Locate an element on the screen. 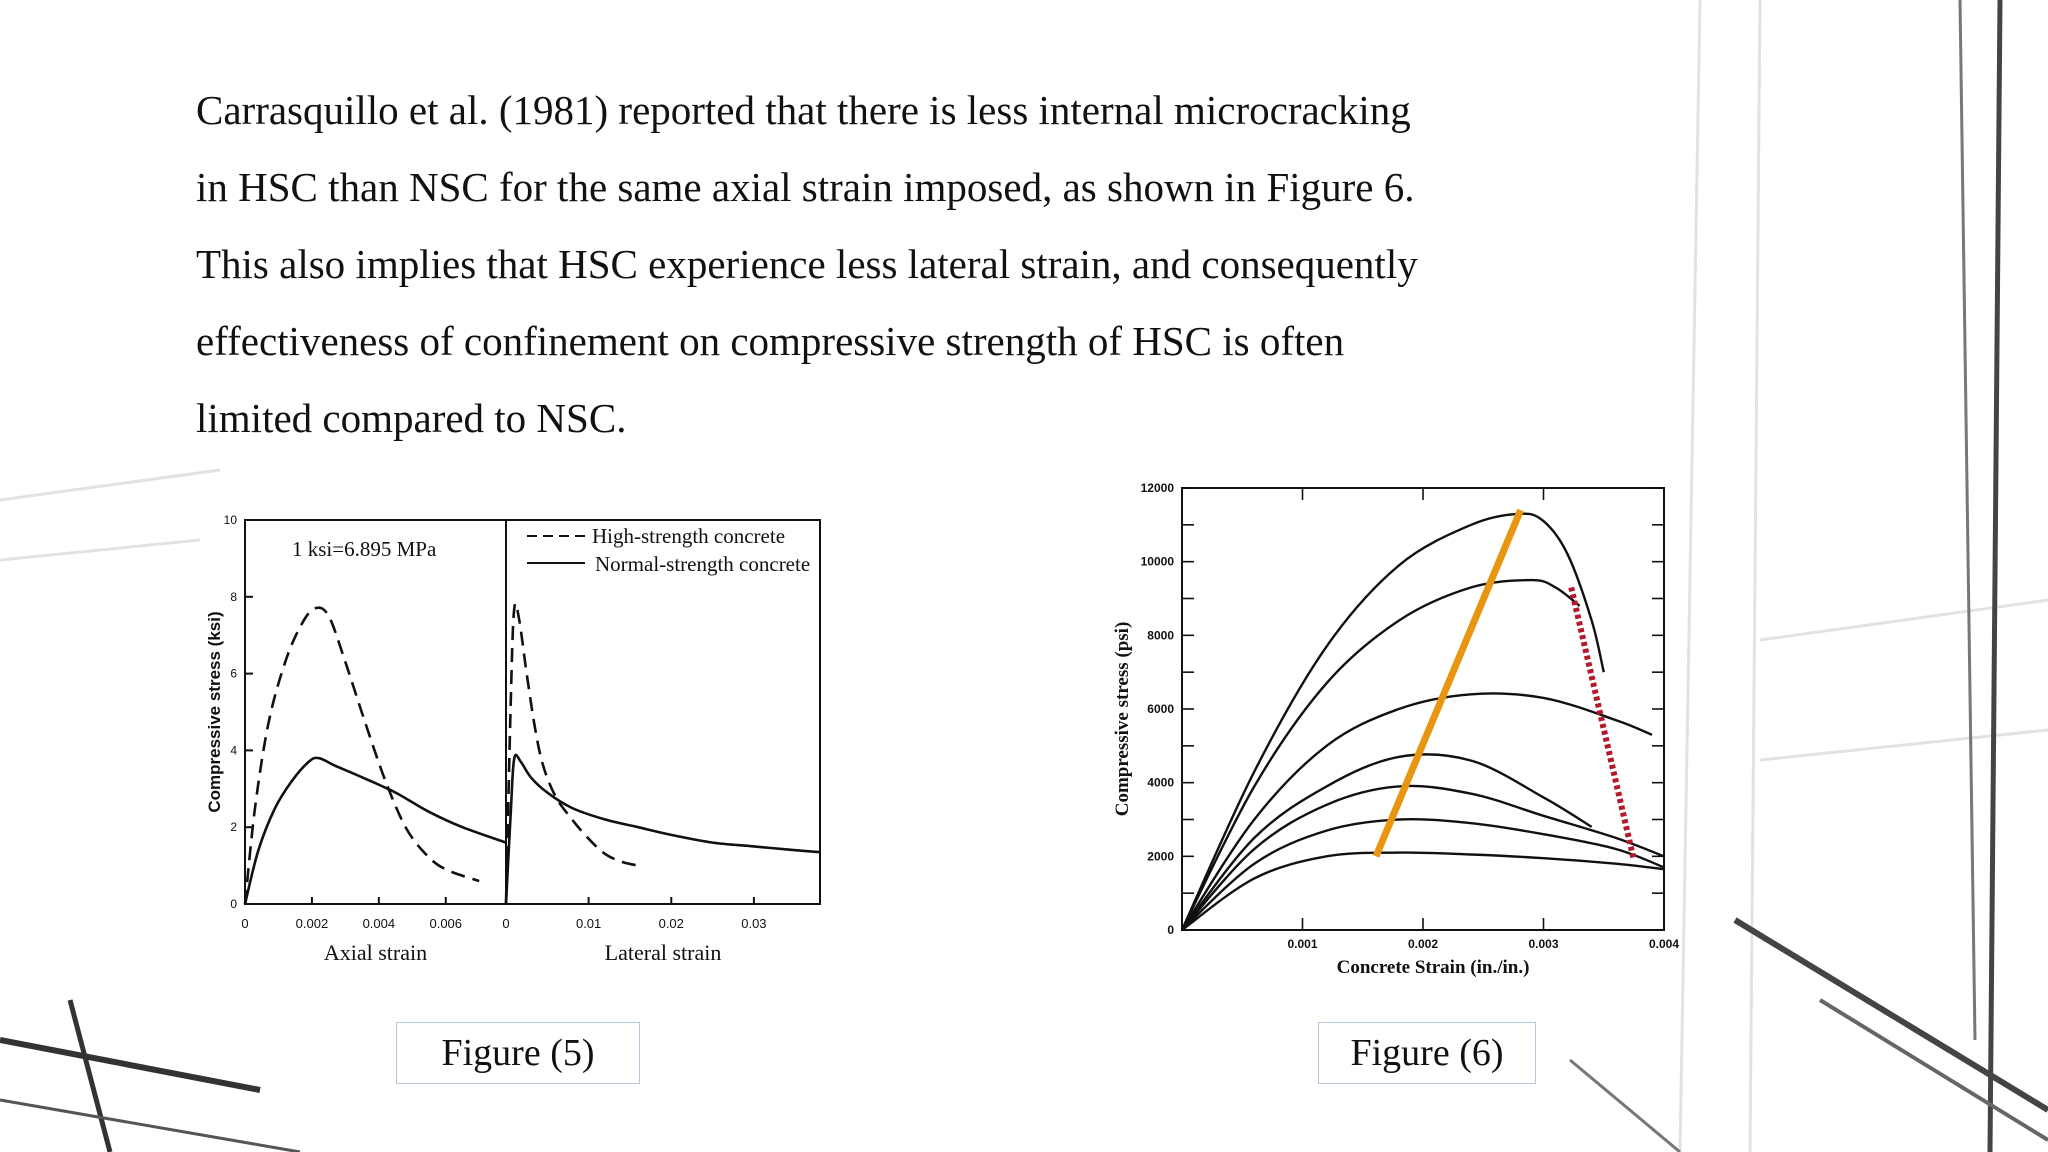 The height and width of the screenshot is (1152, 2048). legend-label-nsc: Normal-strength concrete is located at coordinates (702, 564).